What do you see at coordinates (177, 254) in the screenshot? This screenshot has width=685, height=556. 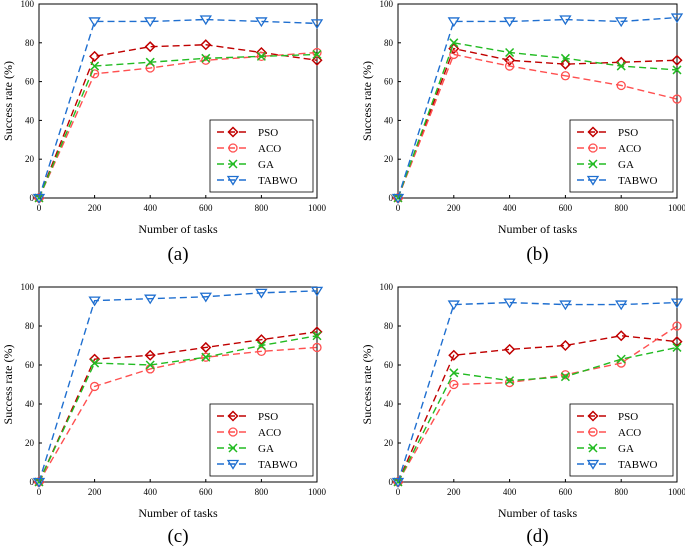 I see `panel-label: (a)` at bounding box center [177, 254].